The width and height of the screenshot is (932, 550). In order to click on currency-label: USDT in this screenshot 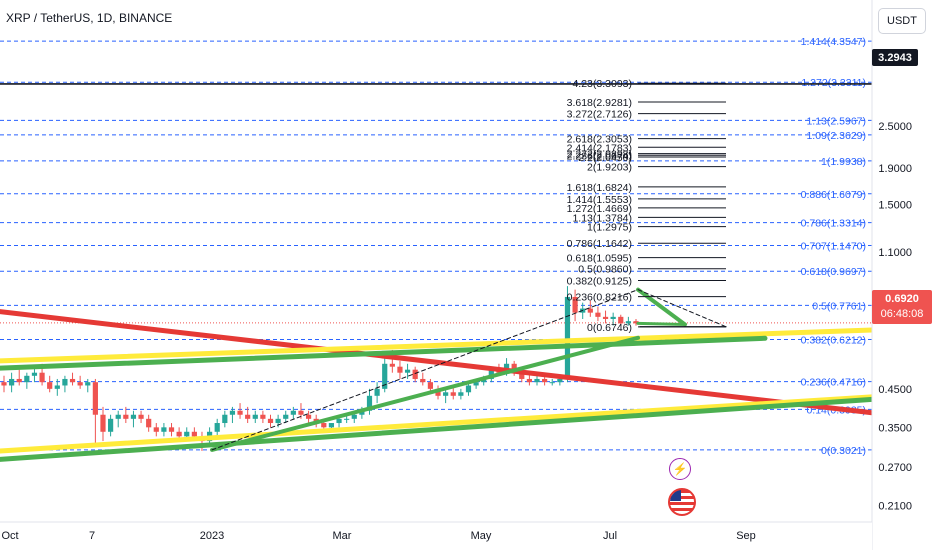, I will do `click(902, 21)`.